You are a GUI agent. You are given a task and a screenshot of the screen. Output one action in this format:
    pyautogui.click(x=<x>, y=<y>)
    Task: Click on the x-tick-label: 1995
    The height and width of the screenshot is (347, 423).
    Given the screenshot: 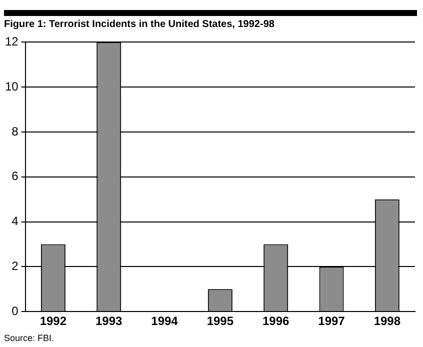 What is the action you would take?
    pyautogui.click(x=220, y=321)
    